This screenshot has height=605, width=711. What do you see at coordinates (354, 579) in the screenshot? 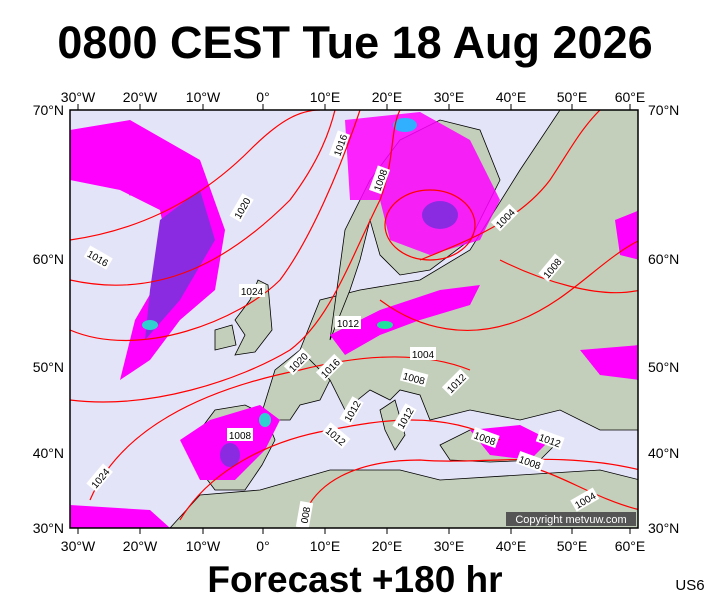
I see `forecast-label: Forecast +180 hr` at bounding box center [354, 579].